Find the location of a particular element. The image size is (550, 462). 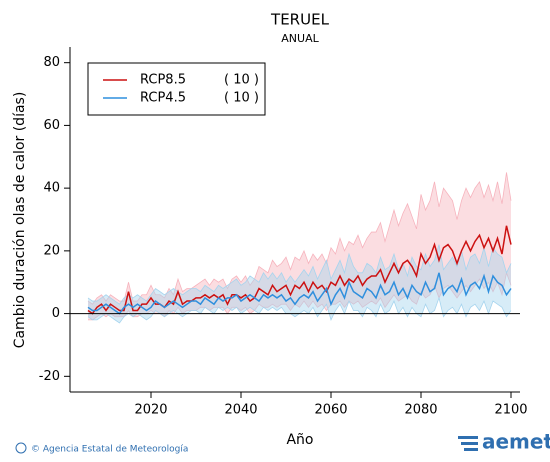

x-axis-label: Año is located at coordinates (299, 440).